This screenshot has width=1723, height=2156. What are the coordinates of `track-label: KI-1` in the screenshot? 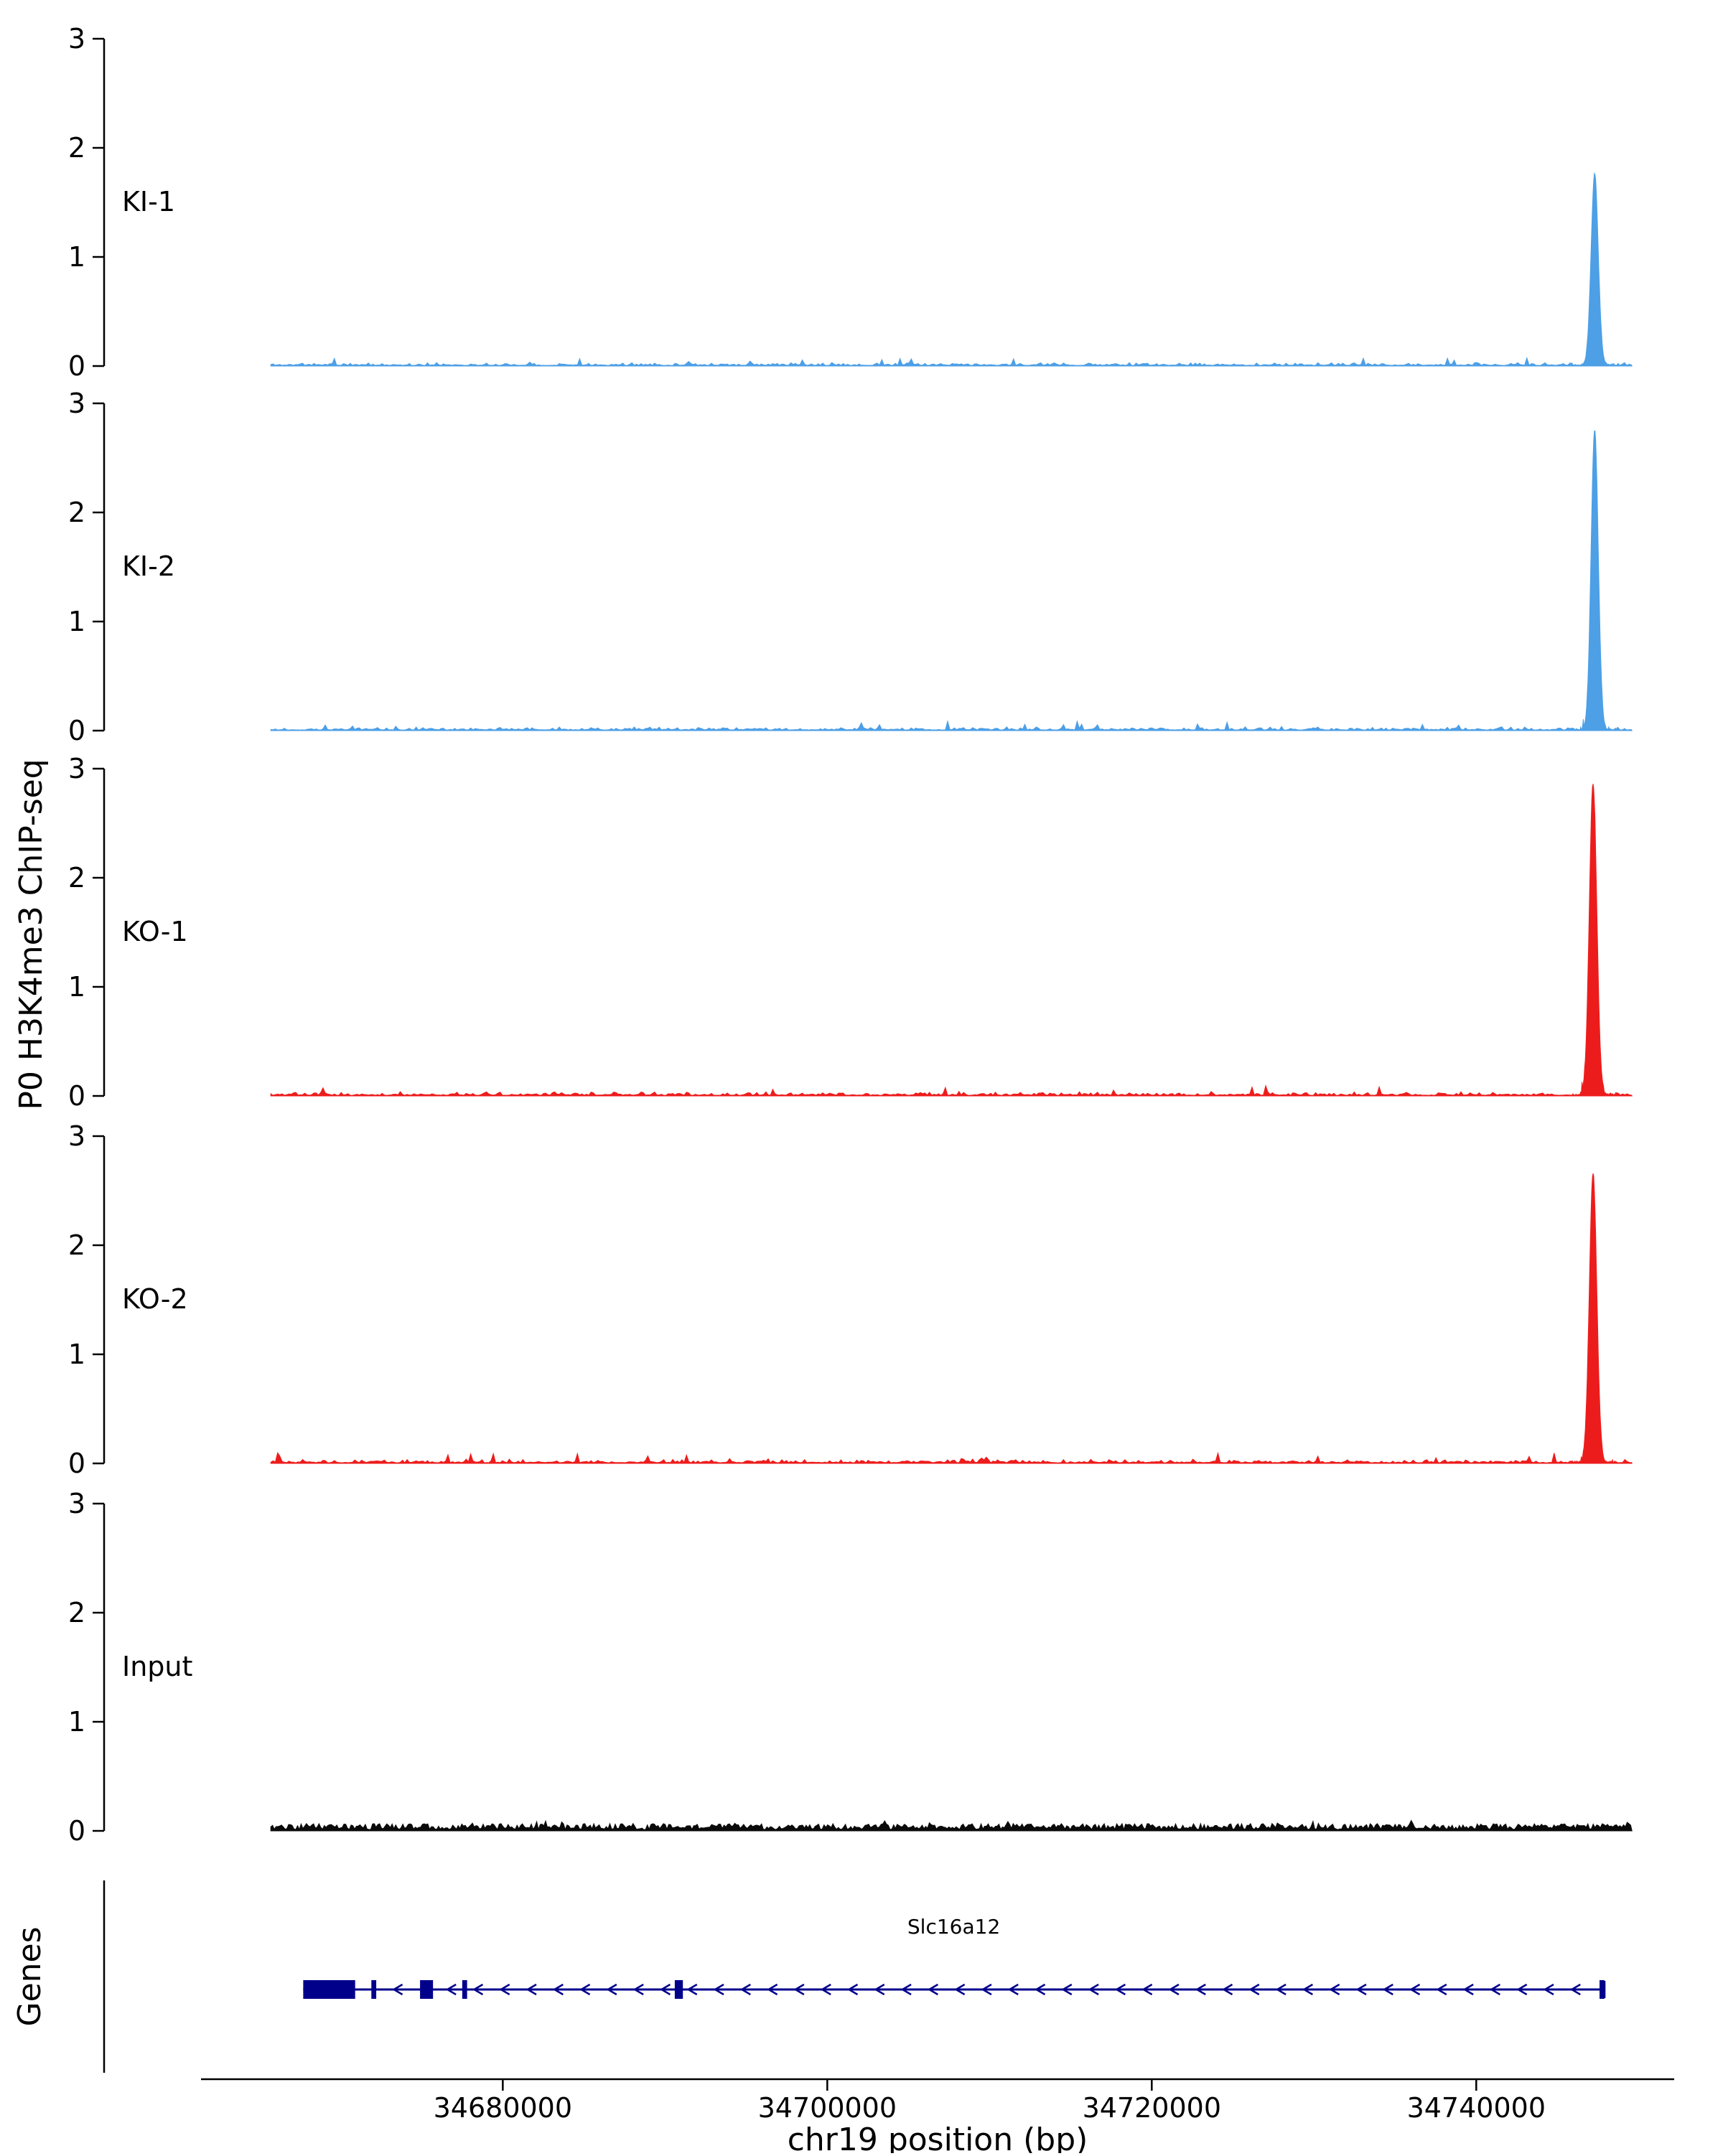 It's located at (148, 201).